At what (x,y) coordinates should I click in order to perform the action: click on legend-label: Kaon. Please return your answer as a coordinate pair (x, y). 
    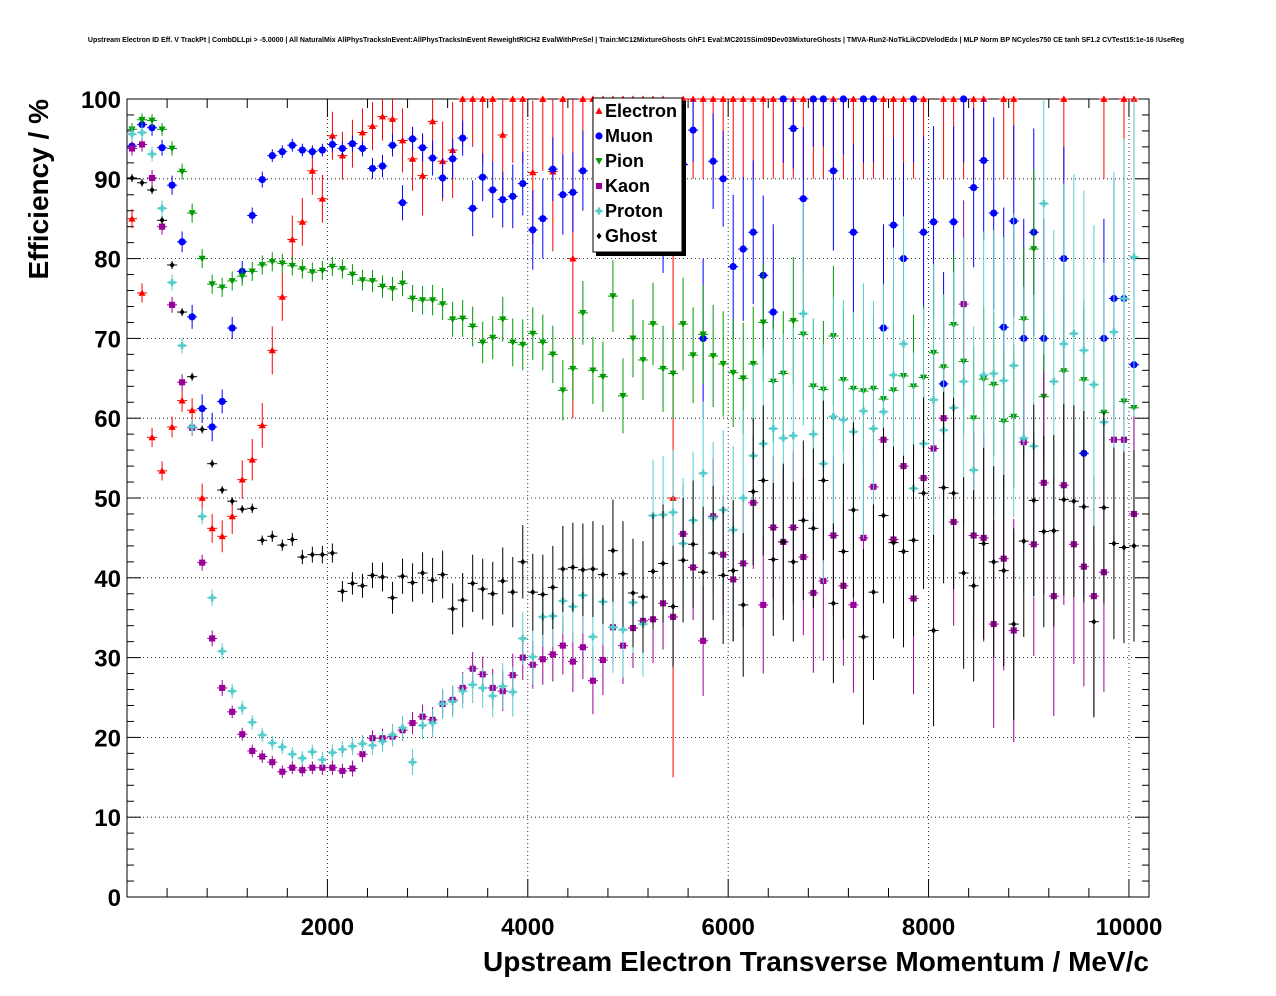
    Looking at the image, I should click on (627, 186).